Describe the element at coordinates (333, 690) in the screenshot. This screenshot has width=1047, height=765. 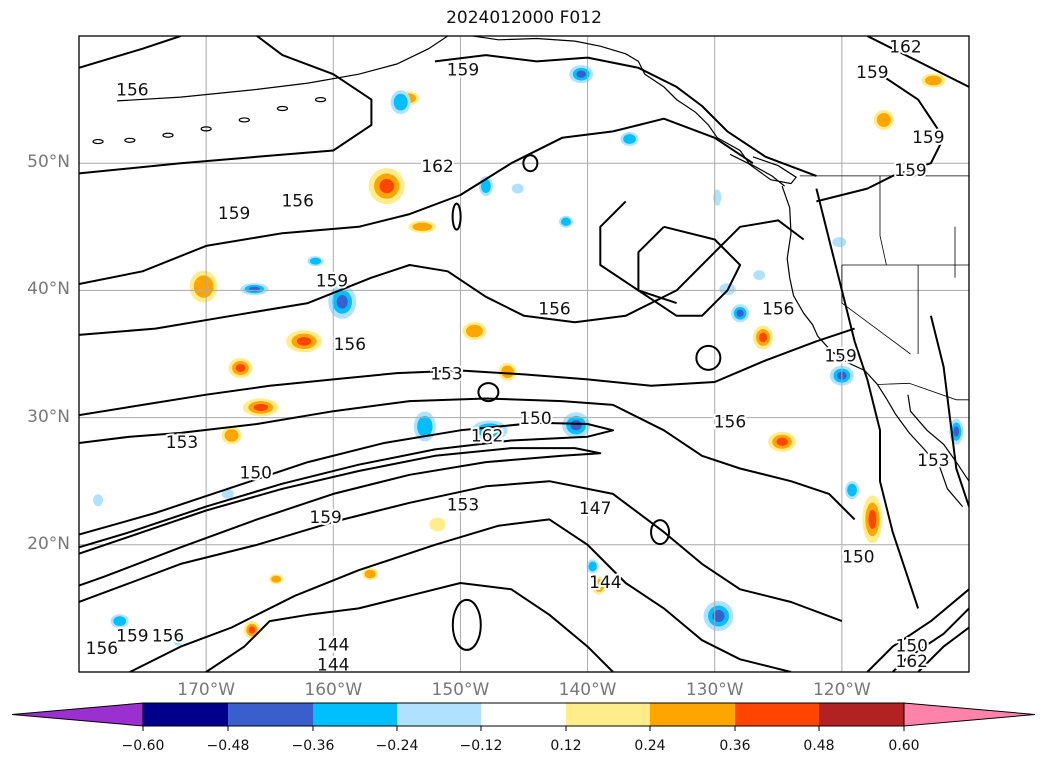
I see `longitude-label: 160°W` at that location.